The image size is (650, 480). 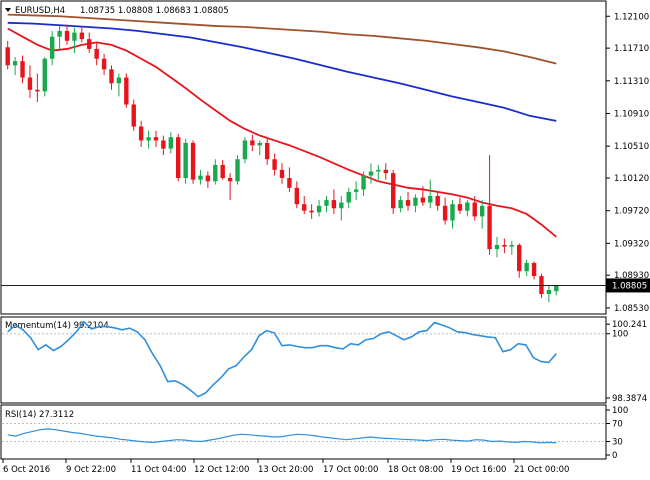 I want to click on rsi-panel: RSI(14) 27.3112 100 70 30 0, so click(x=314, y=432).